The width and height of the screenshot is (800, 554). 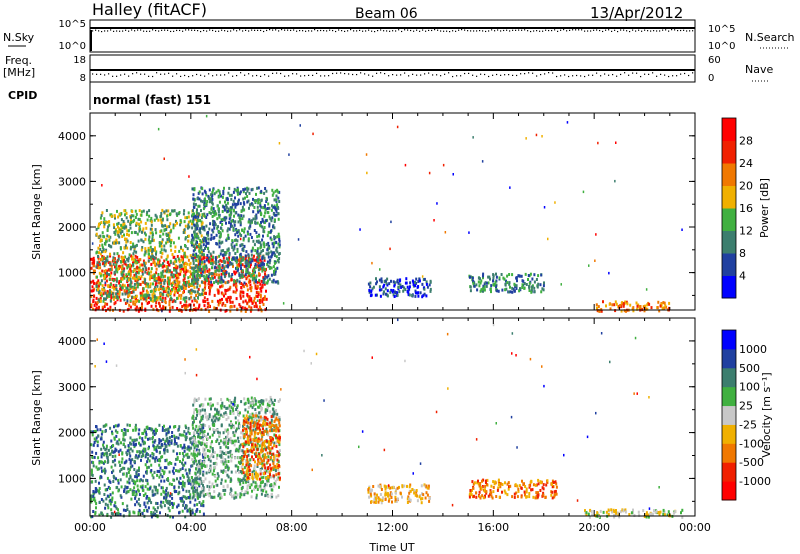 I want to click on noise-right-tick-low: 10^0, so click(x=721, y=46).